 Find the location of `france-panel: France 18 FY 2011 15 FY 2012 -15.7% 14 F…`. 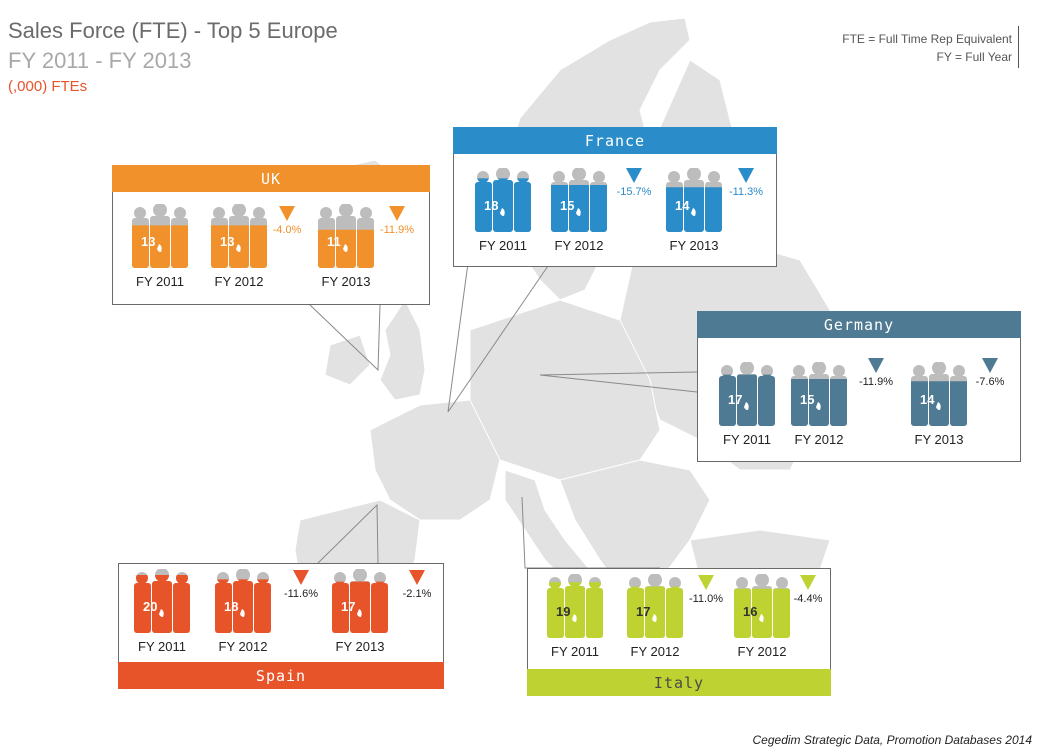

france-panel: France 18 FY 2011 15 FY 2012 -15.7% 14 F… is located at coordinates (615, 197).